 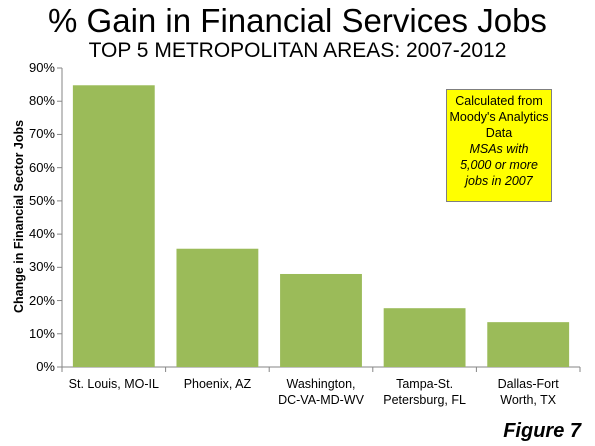 I want to click on y-tick-label: 30%, so click(x=41, y=267).